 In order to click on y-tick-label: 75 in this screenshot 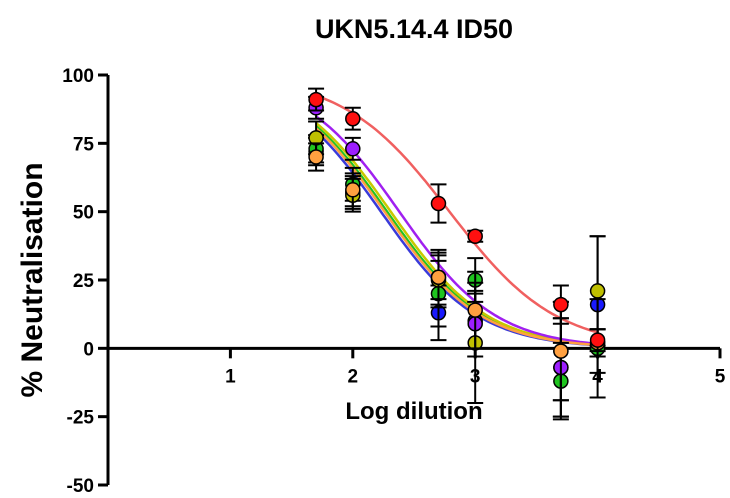, I will do `click(84, 144)`.